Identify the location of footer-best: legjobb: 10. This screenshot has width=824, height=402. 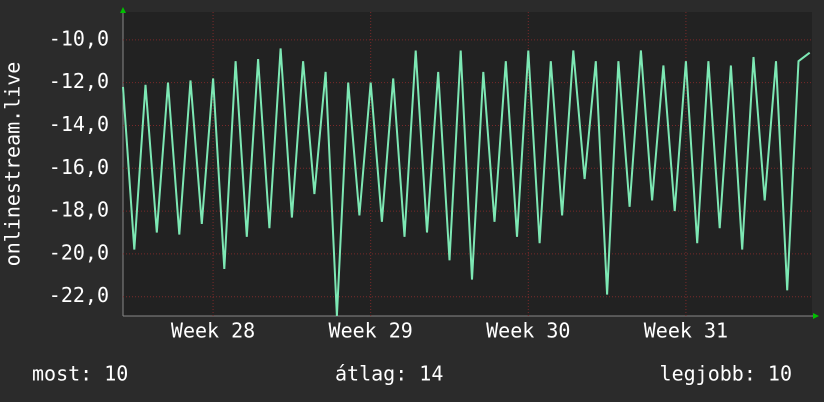
(726, 374).